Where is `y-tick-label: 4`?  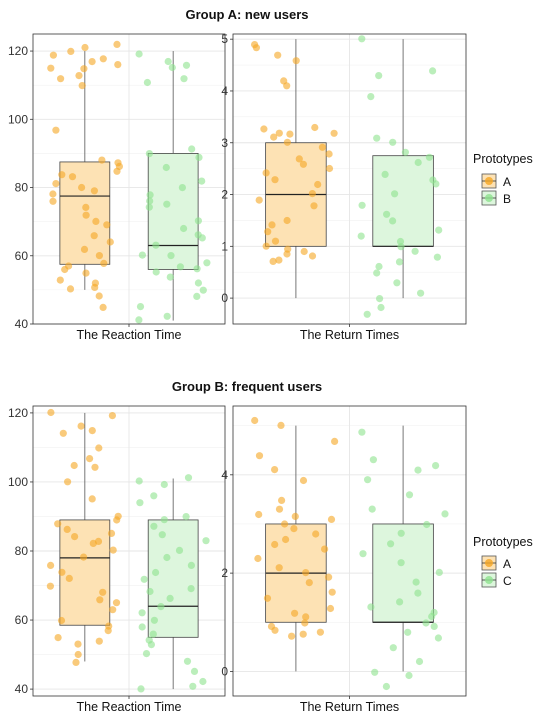
y-tick-label: 4 is located at coordinates (224, 91).